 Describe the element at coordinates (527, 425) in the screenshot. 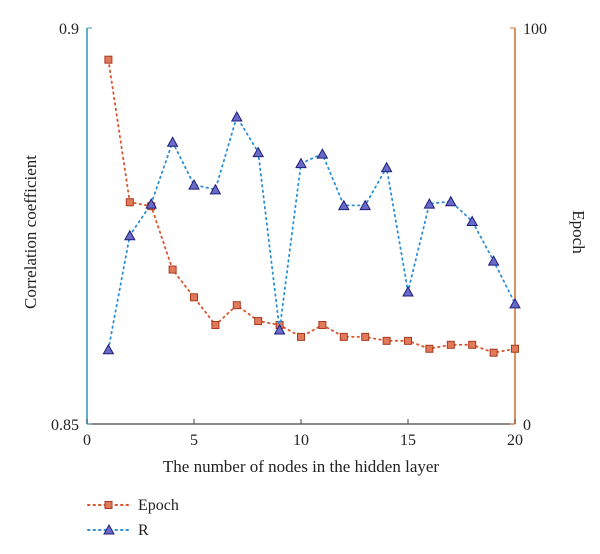

I see `y-right-tick-label-0: 0` at that location.